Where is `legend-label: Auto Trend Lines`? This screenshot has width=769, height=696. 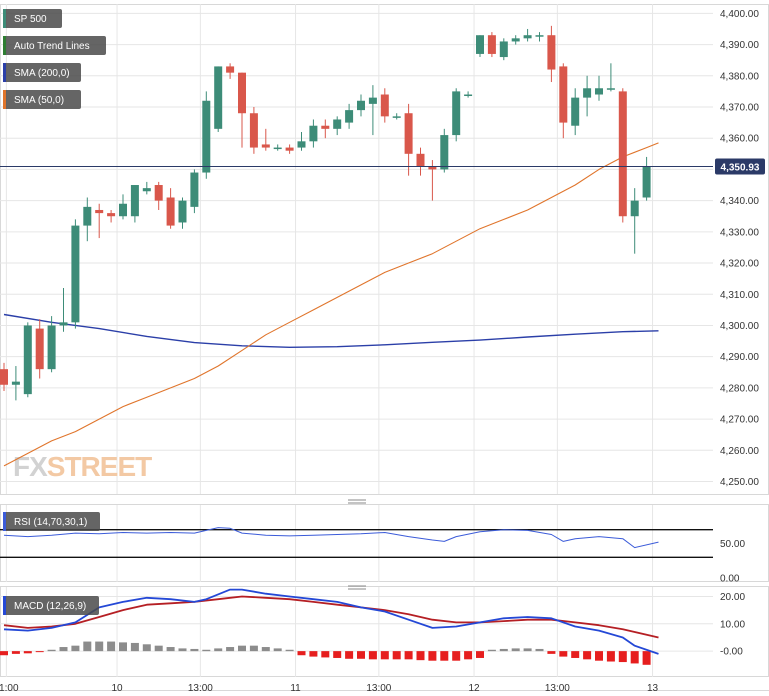 legend-label: Auto Trend Lines is located at coordinates (52, 46).